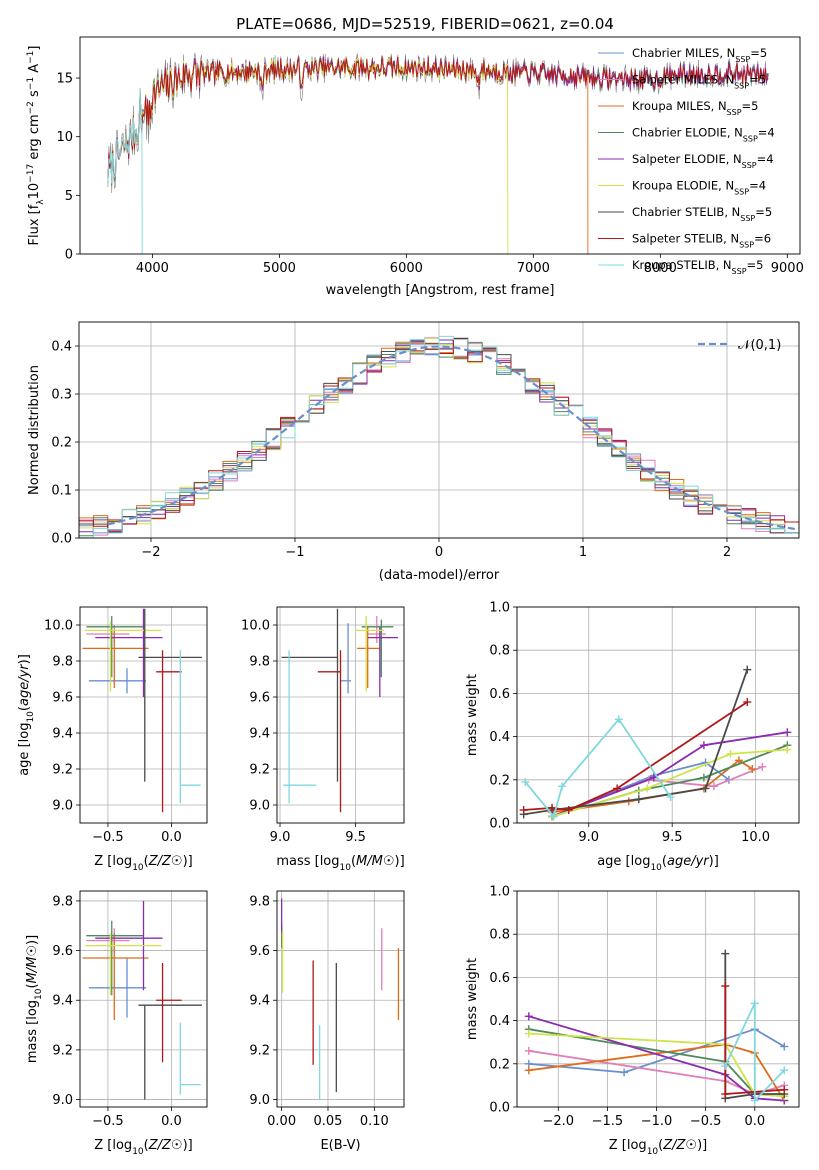 The height and width of the screenshot is (1170, 819). Describe the element at coordinates (657, 1121) in the screenshot. I see `x-tick-label: −1.0` at that location.